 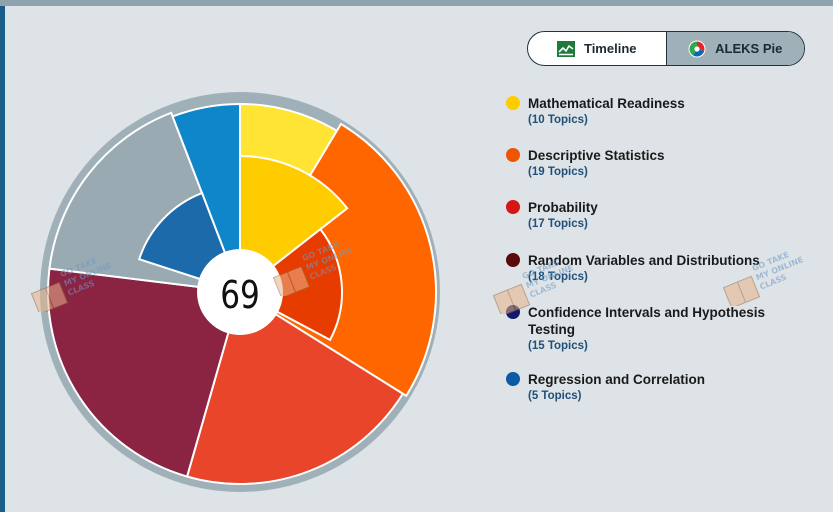 What do you see at coordinates (555, 396) in the screenshot?
I see `legend-topic-count: (5 Topics)` at bounding box center [555, 396].